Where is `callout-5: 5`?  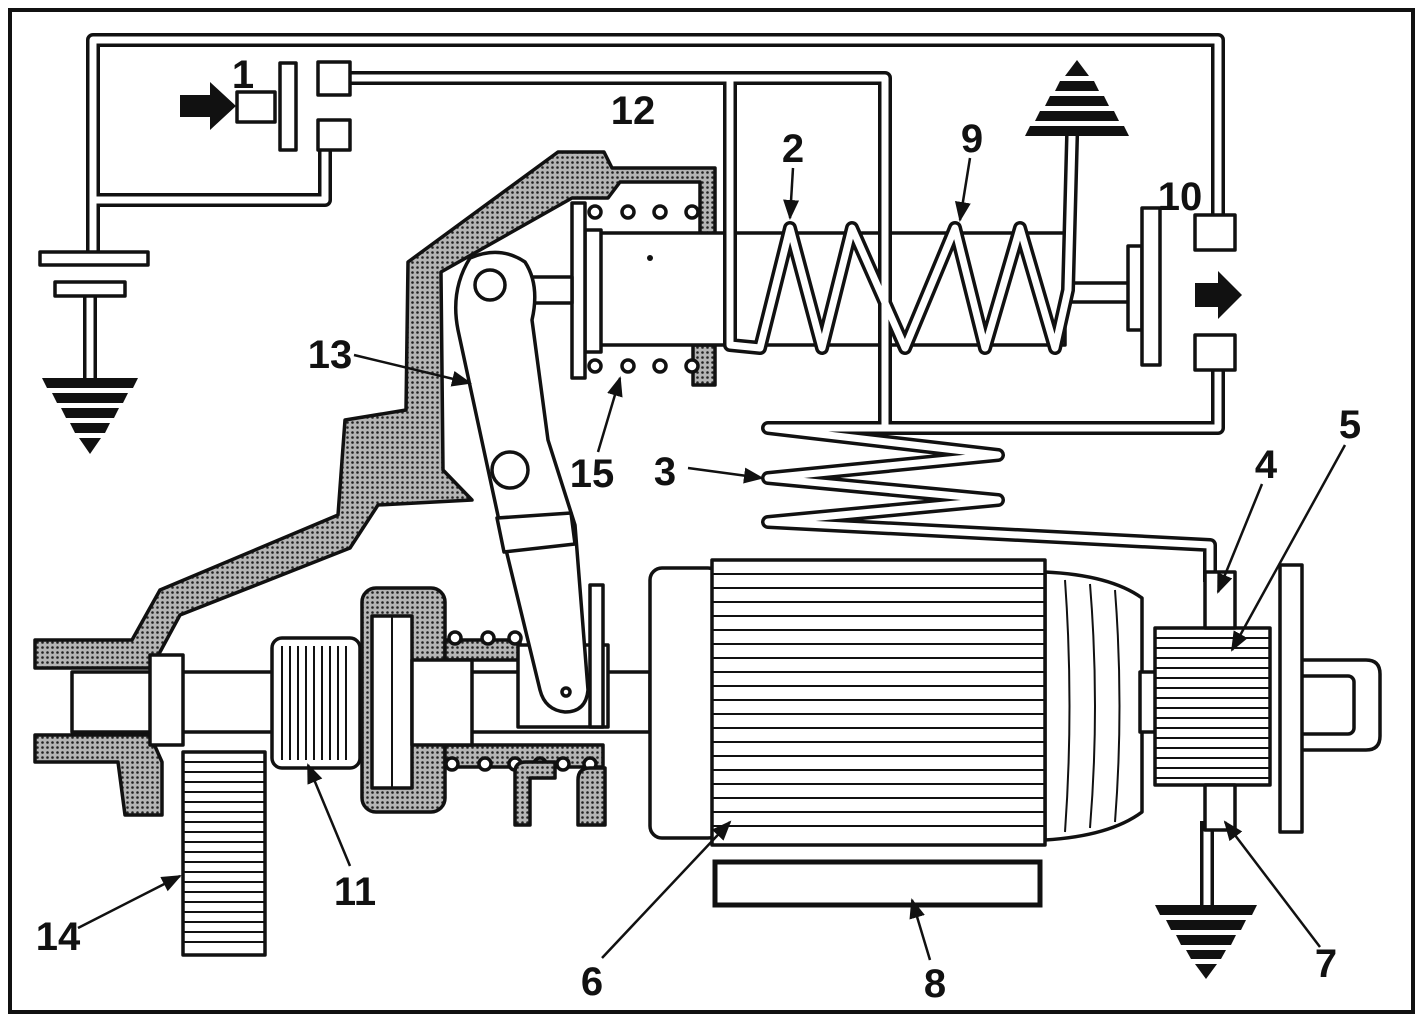
callout-5: 5 is located at coordinates (1350, 425).